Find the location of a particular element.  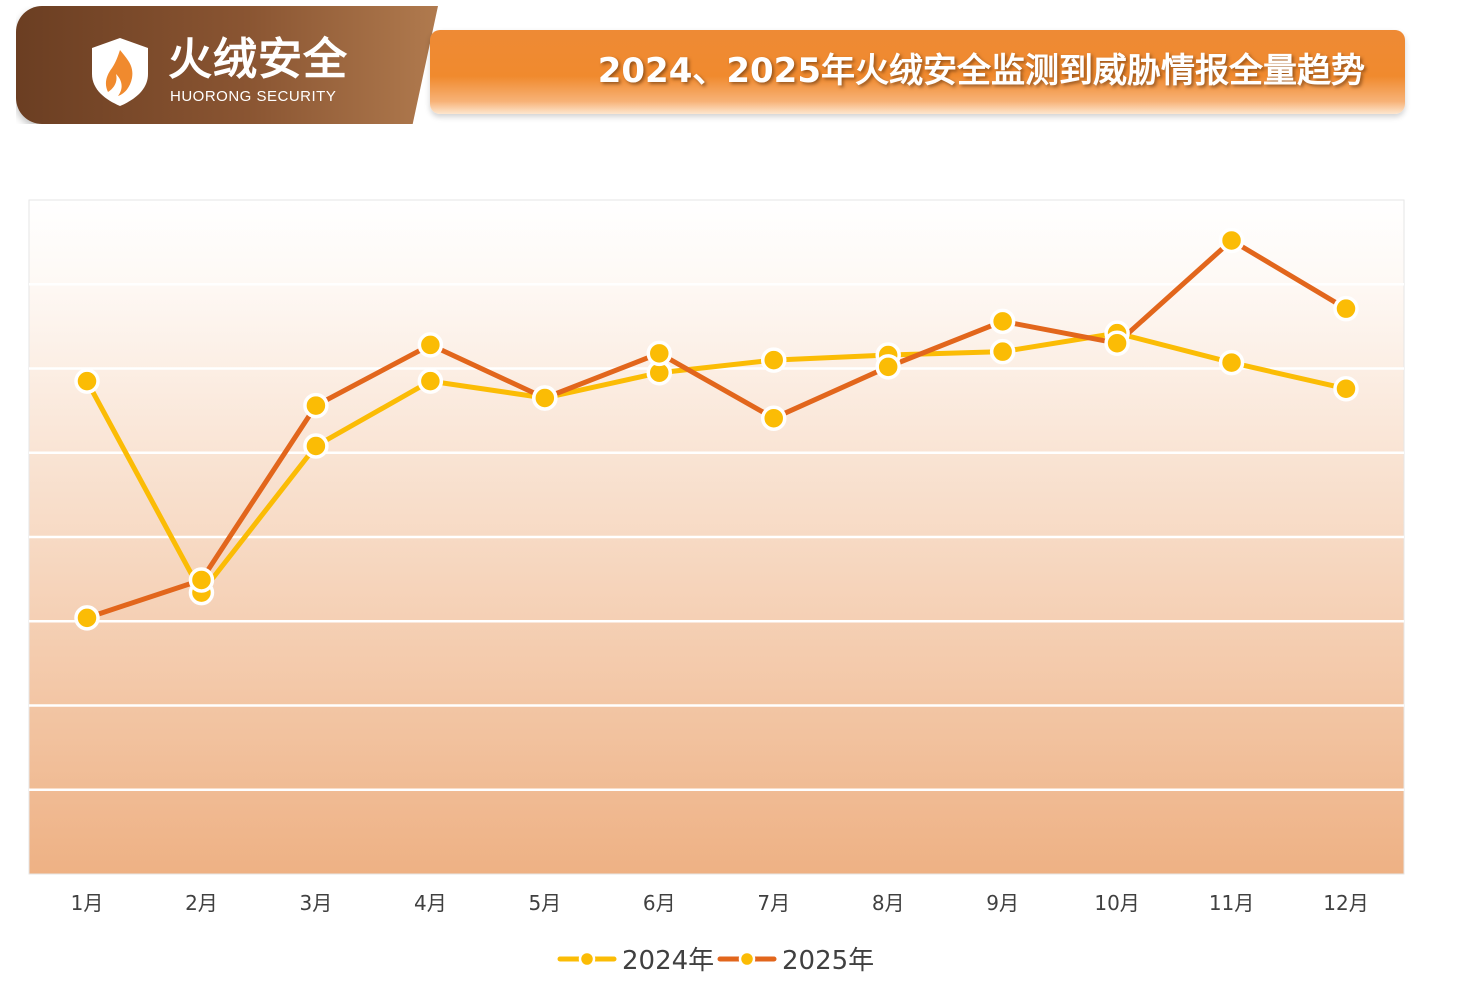

title-bar: 2024、2025年火绒安全监测到威胁情报全量趋势 is located at coordinates (917, 72).